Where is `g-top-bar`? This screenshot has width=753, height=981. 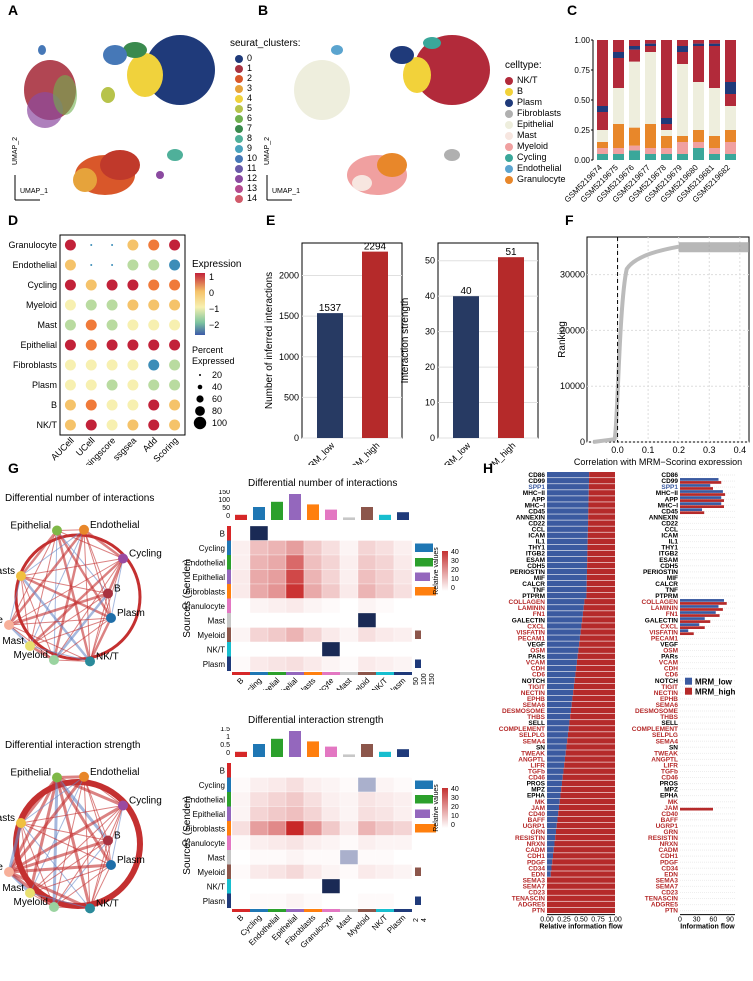 g-top-bar is located at coordinates (277, 747).